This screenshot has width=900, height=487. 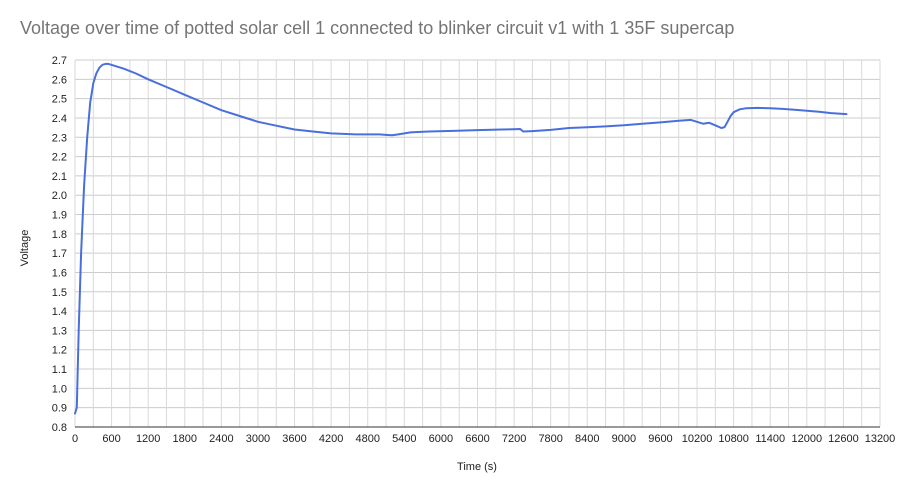 What do you see at coordinates (59, 158) in the screenshot?
I see `y-tick-label: 2.2` at bounding box center [59, 158].